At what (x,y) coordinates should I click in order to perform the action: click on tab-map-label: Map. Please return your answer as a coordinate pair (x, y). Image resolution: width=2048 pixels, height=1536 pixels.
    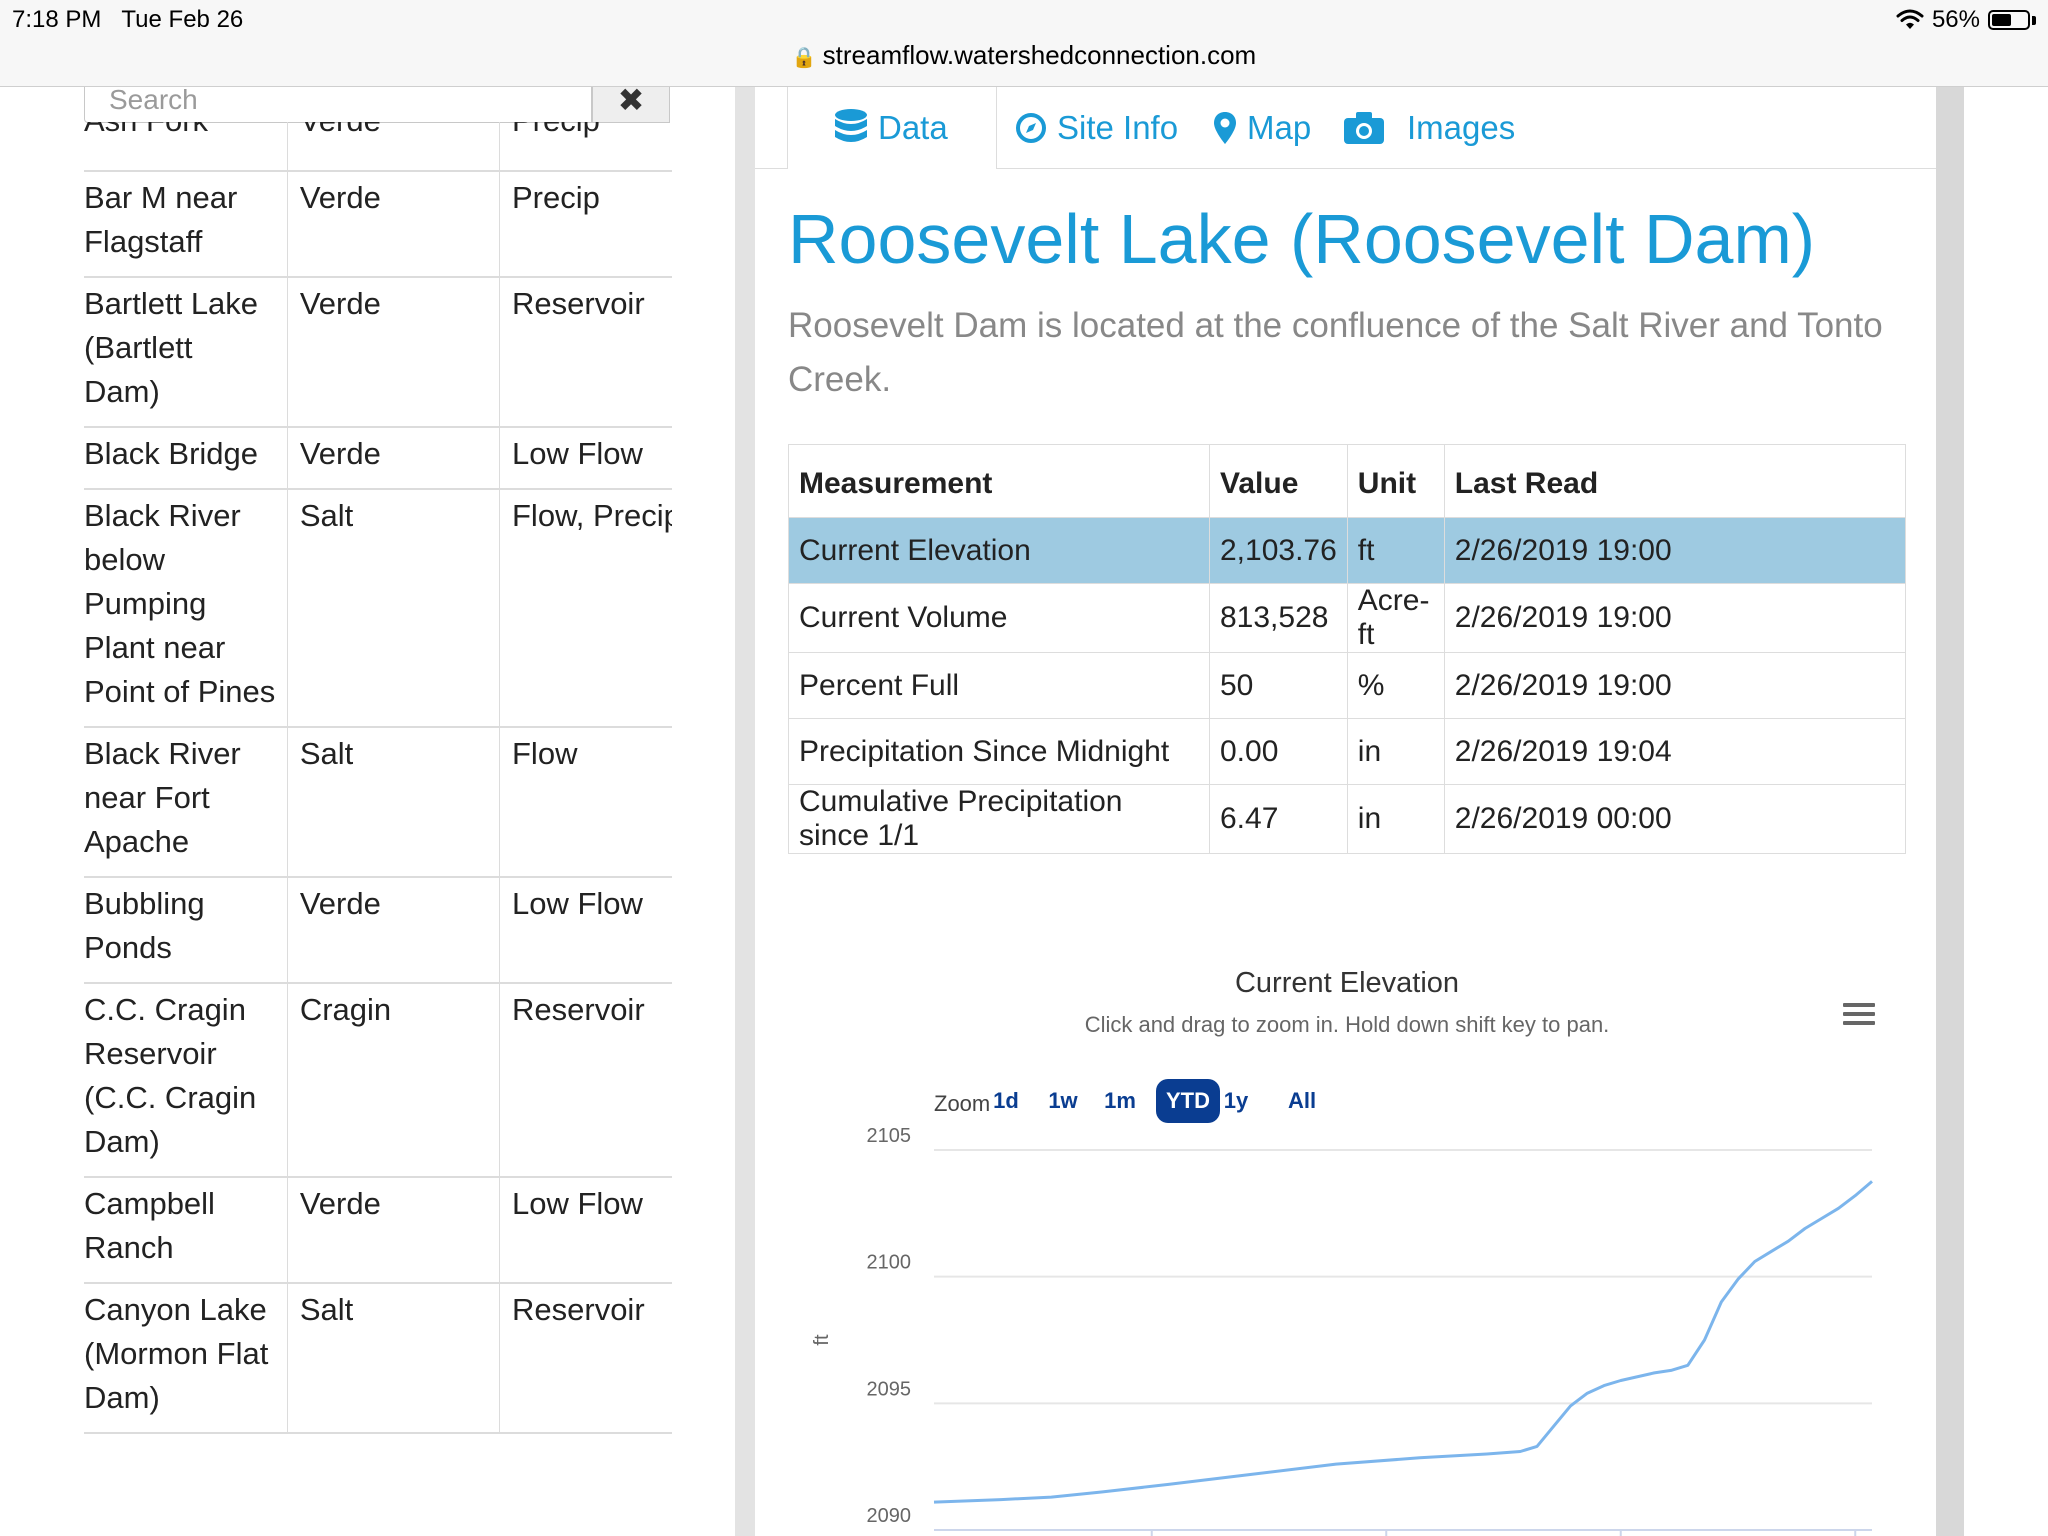
    Looking at the image, I should click on (1279, 127).